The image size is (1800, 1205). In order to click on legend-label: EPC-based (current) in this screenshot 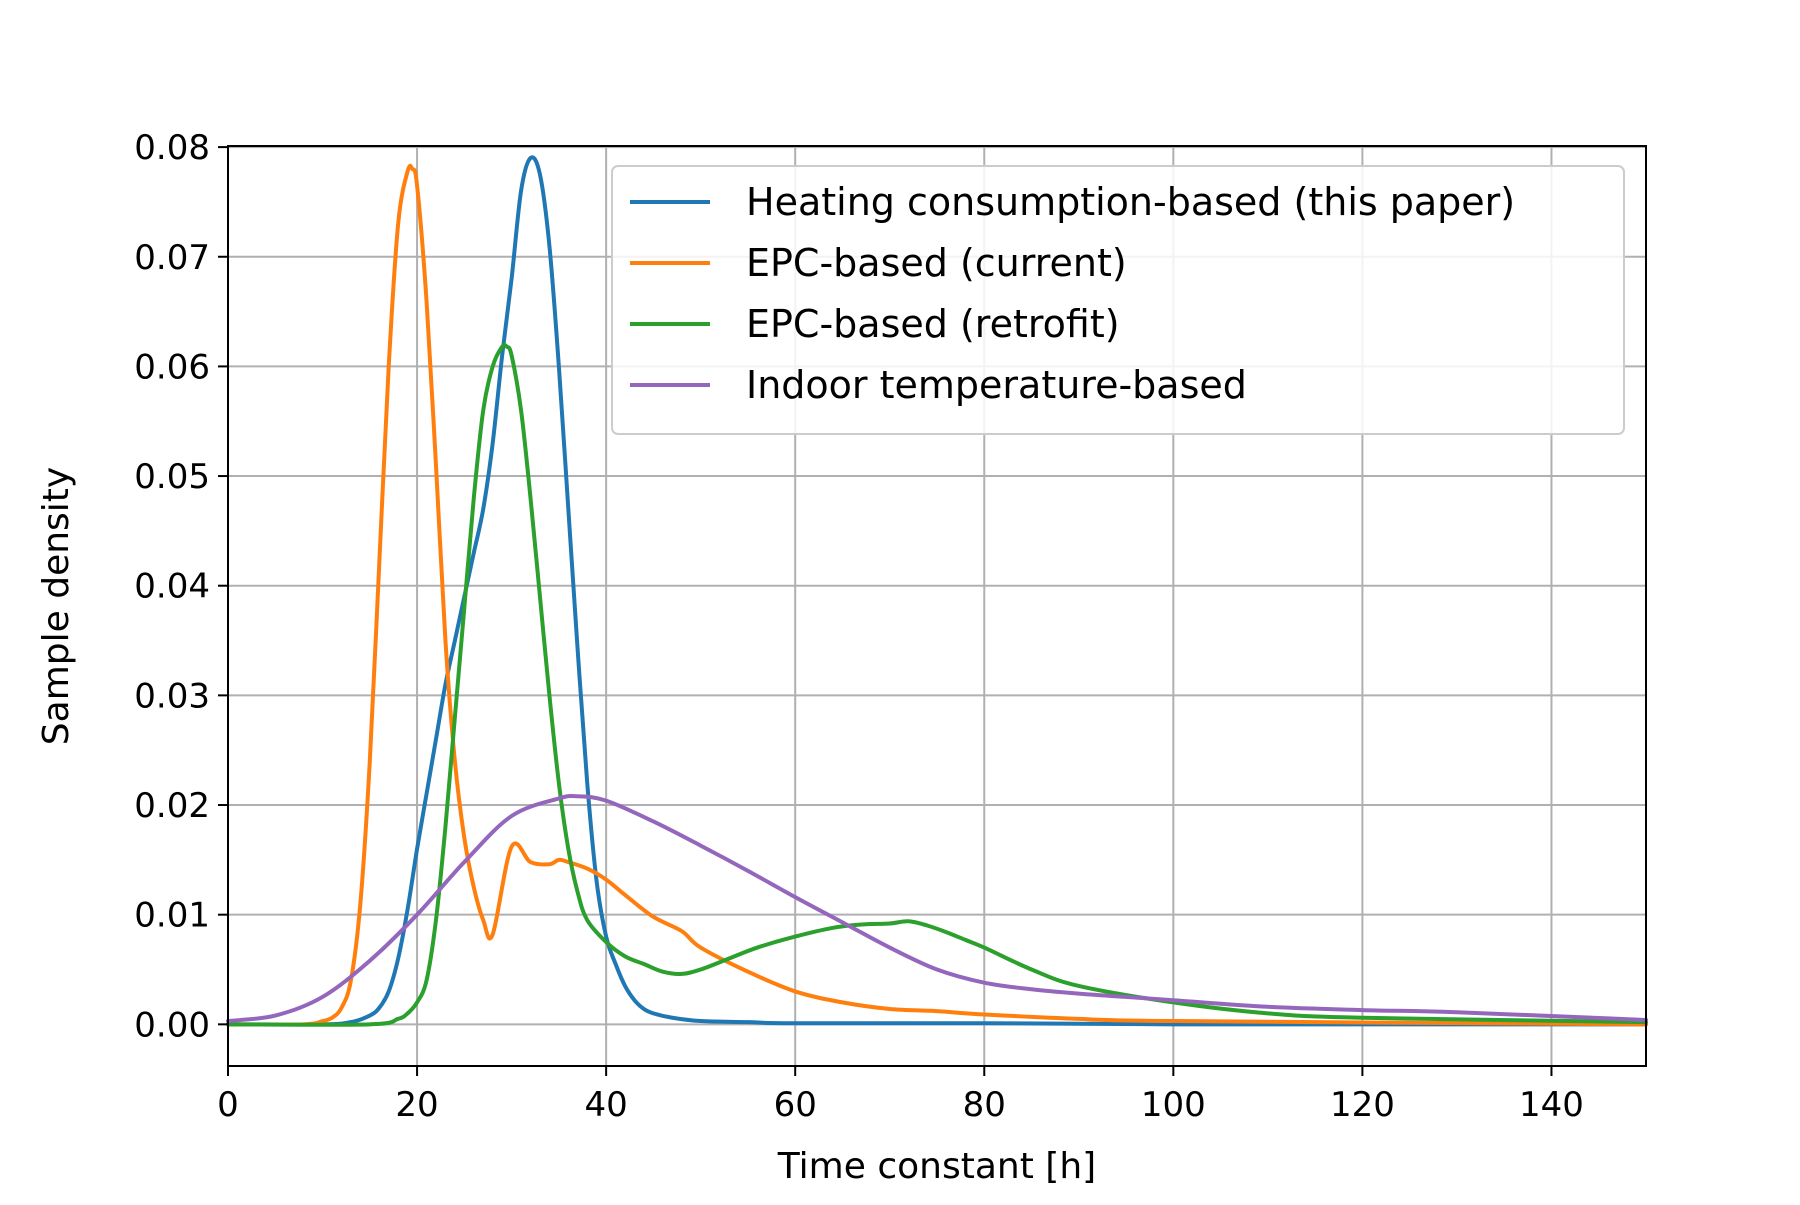, I will do `click(936, 263)`.